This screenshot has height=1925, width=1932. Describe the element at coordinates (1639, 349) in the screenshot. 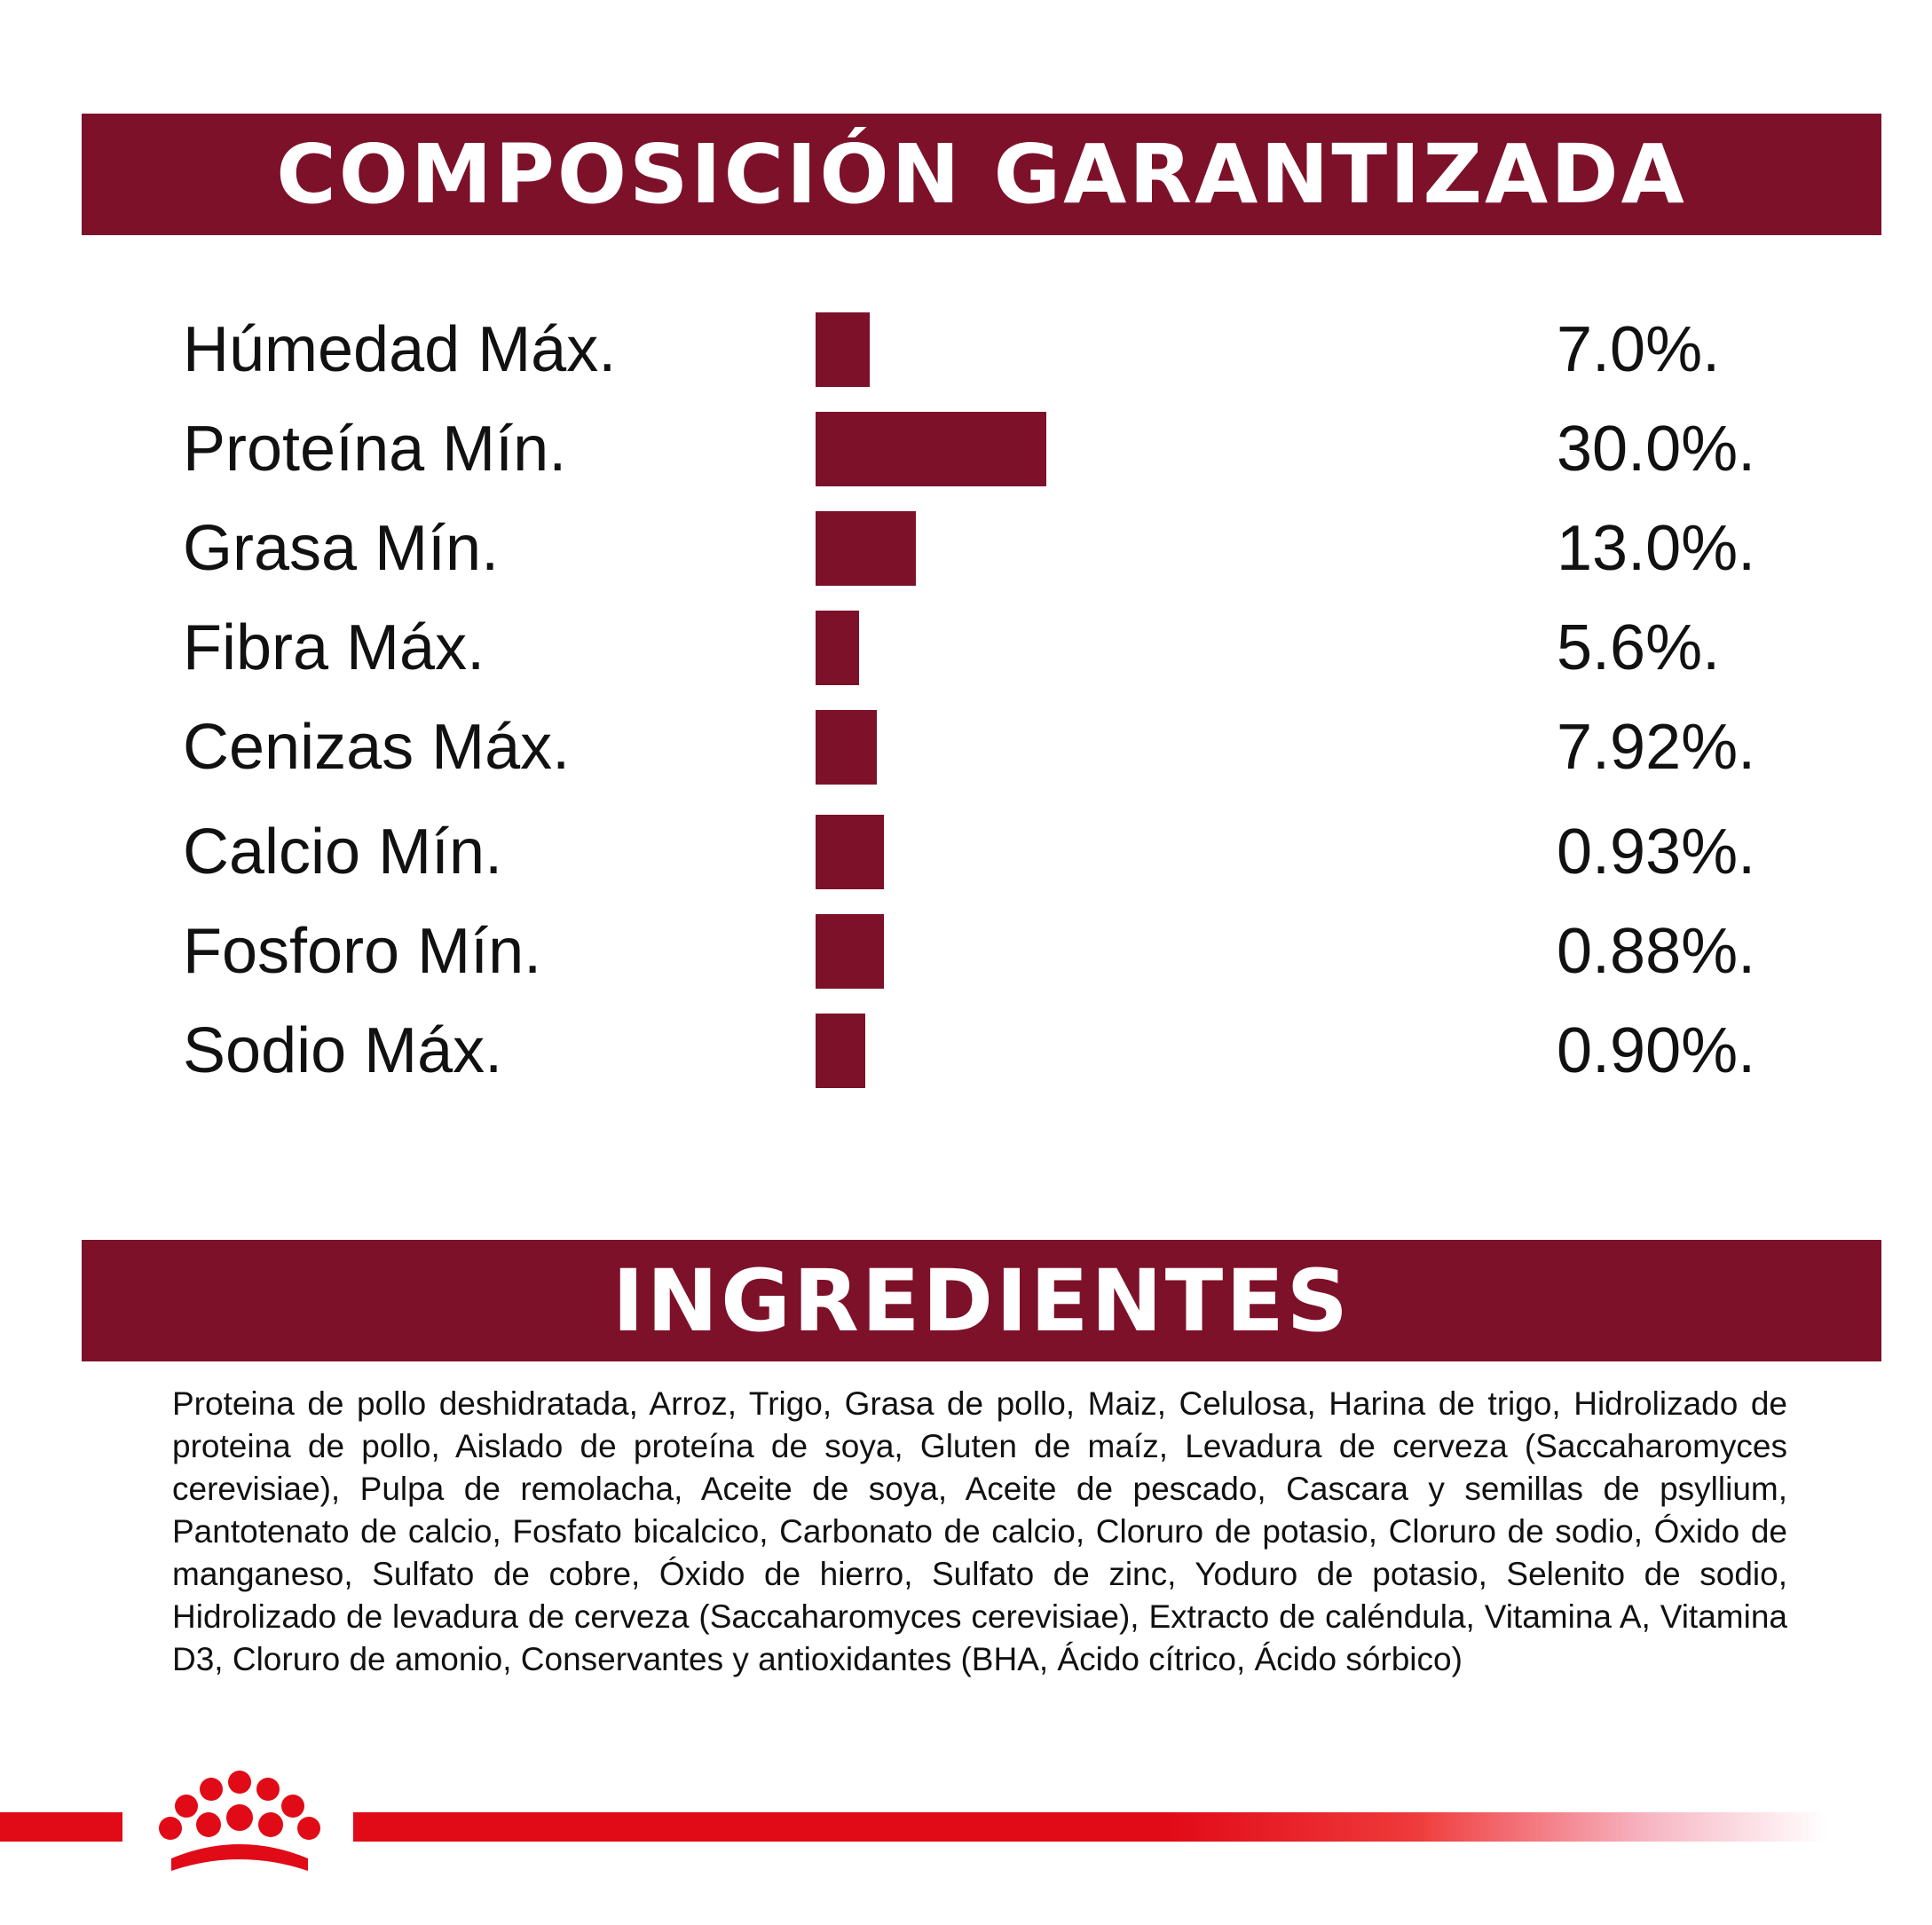

I see `nutrient-value: 7.0%.` at that location.